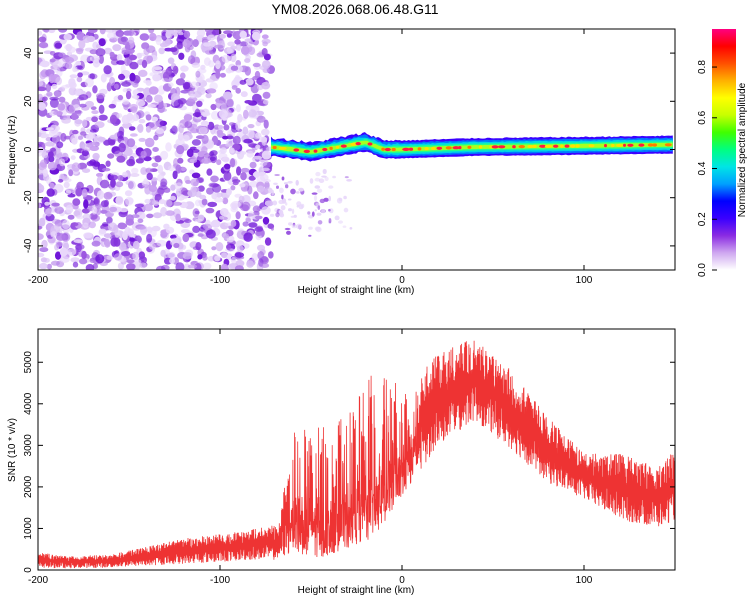 The image size is (750, 600). I want to click on x-tick-label: -100, so click(220, 580).